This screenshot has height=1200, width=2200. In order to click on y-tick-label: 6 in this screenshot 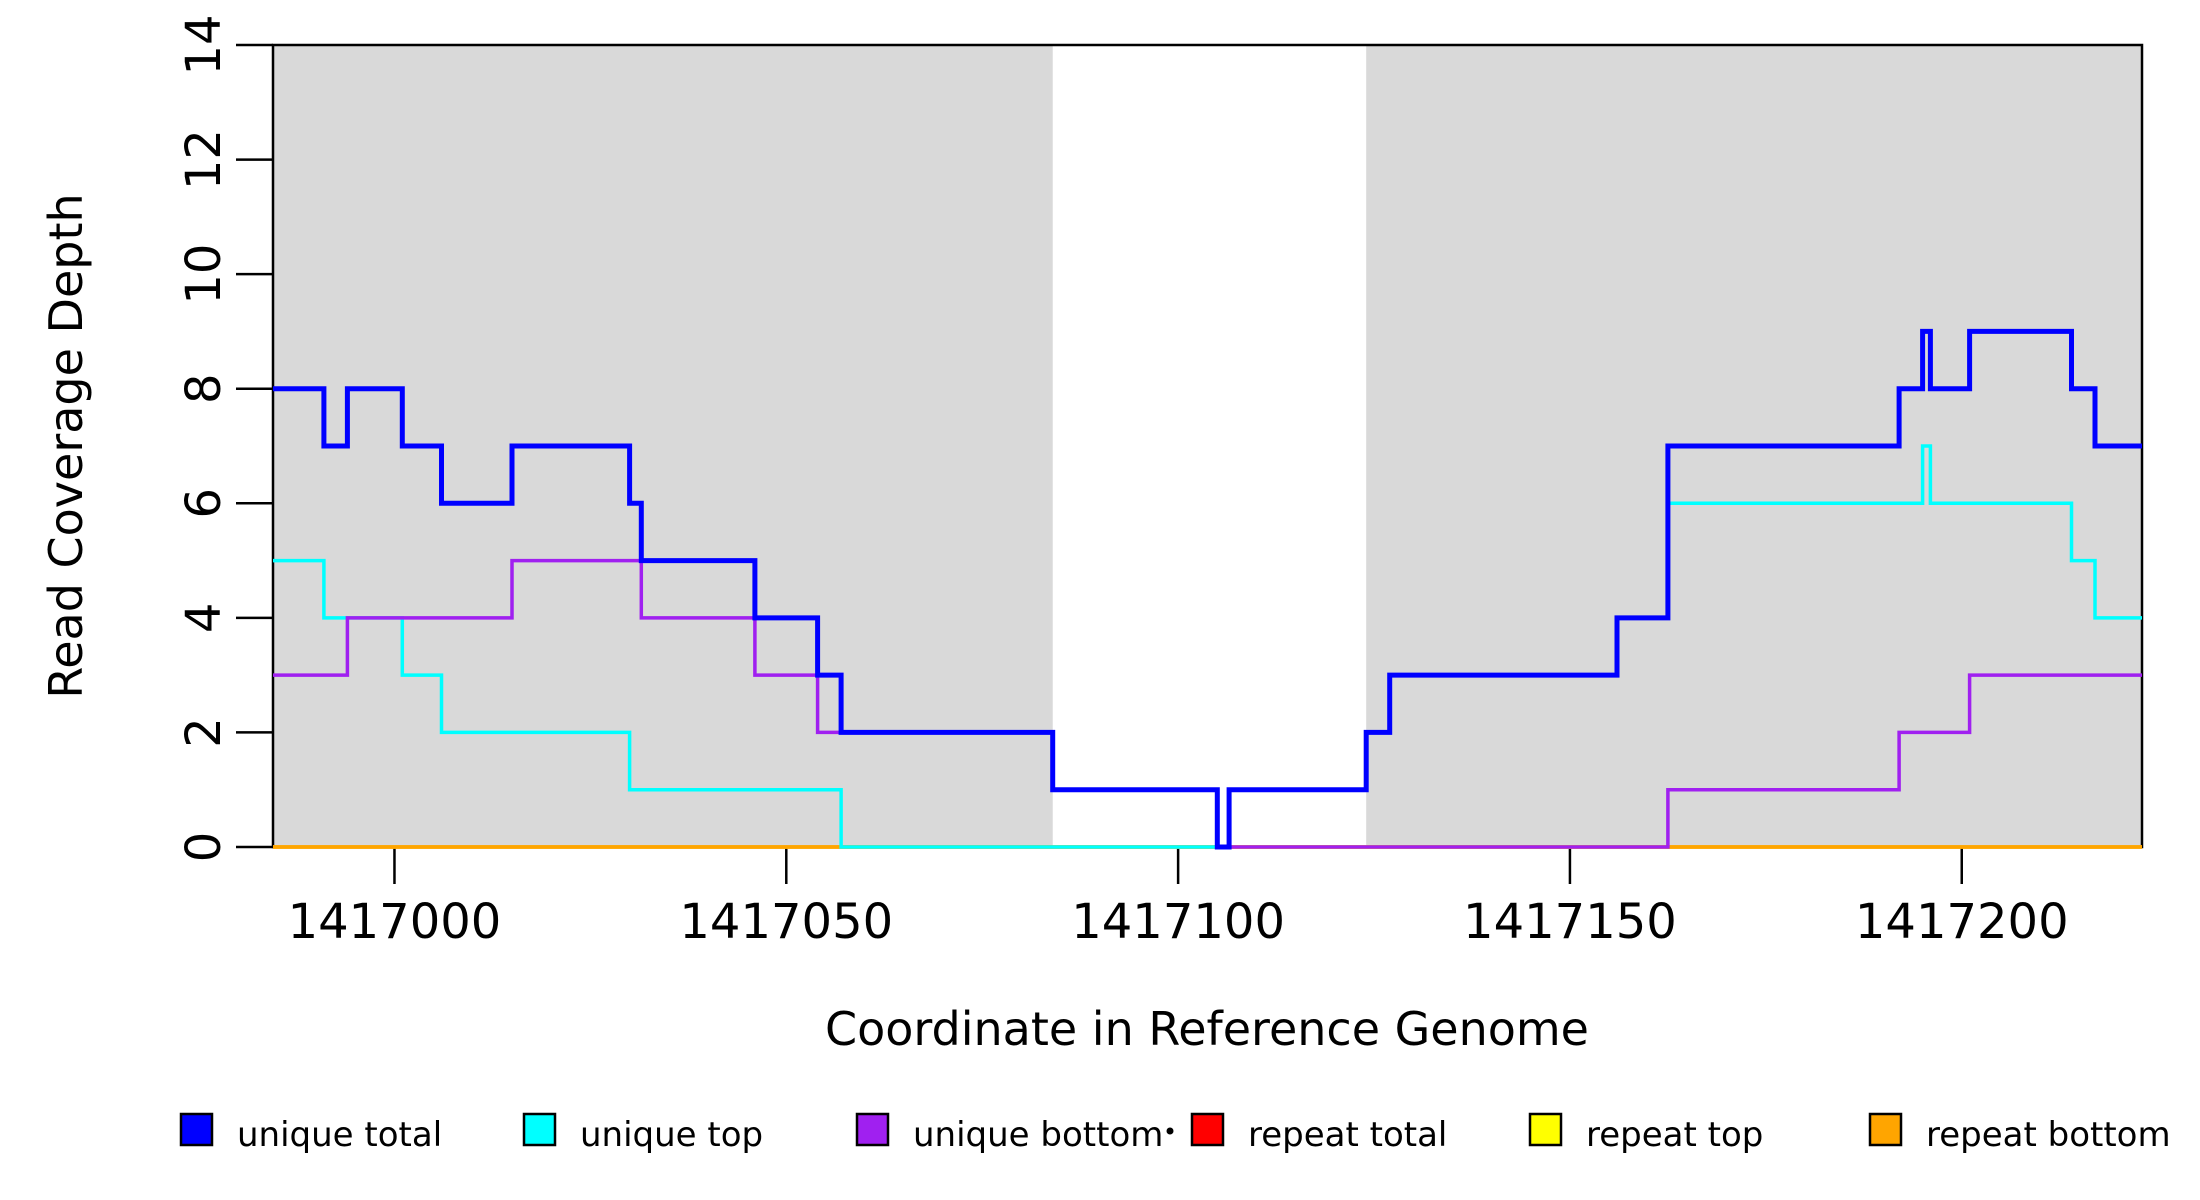, I will do `click(204, 503)`.